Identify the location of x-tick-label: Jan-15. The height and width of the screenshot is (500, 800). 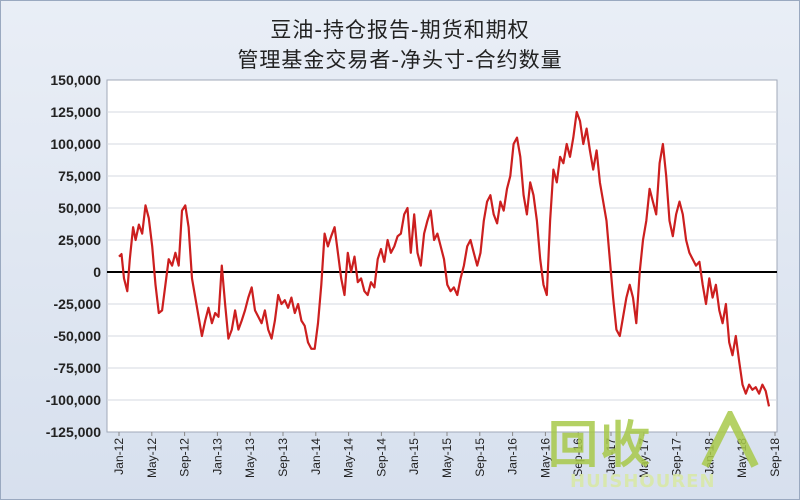
(414, 456).